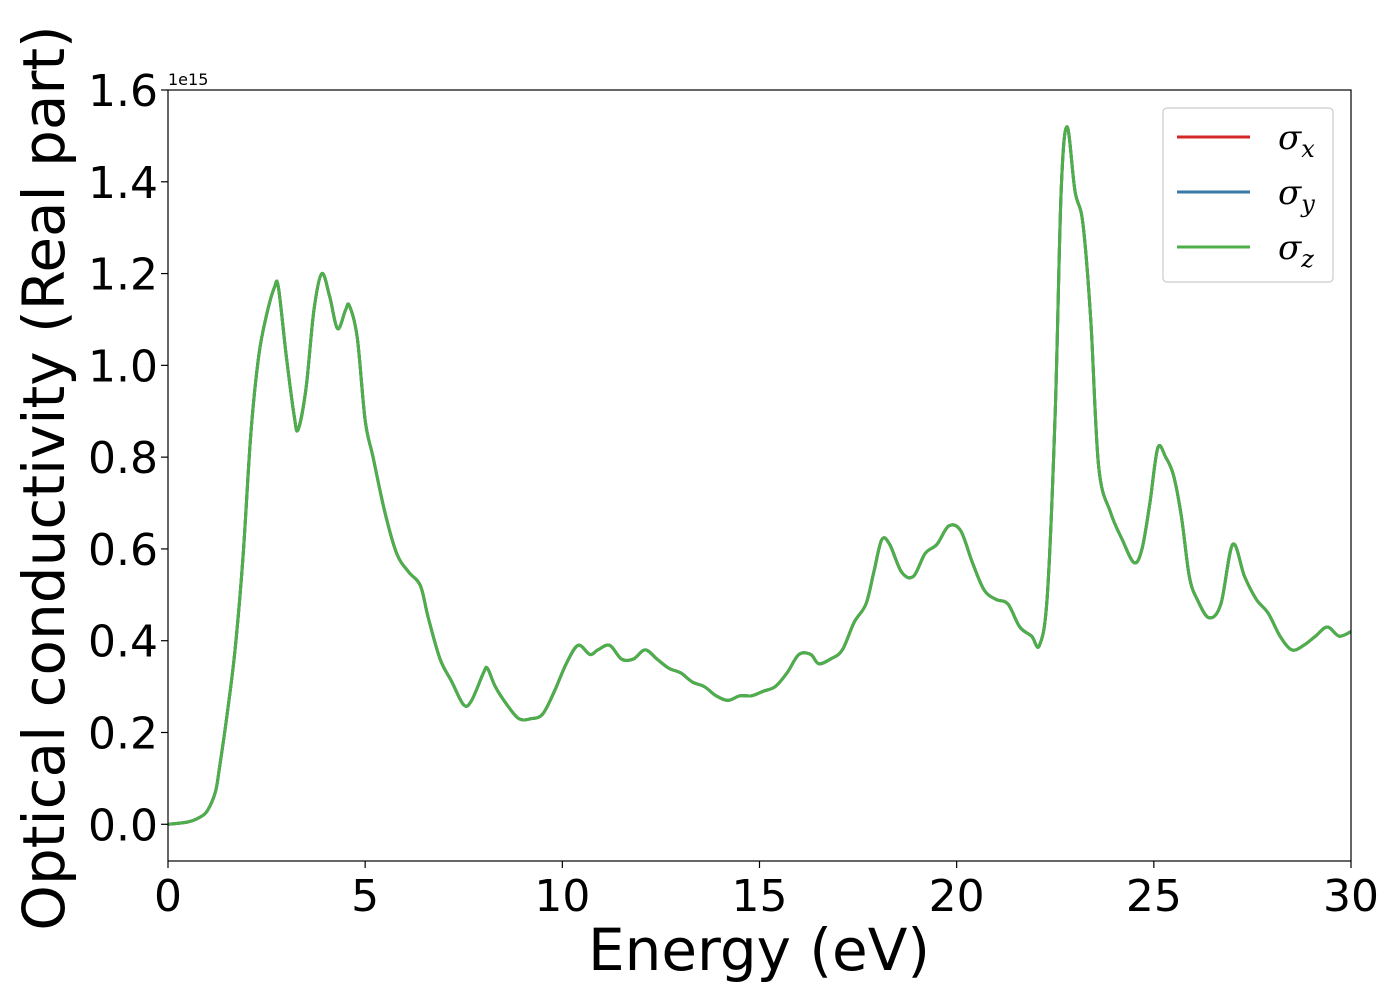  I want to click on x-tick-label: 10, so click(562, 896).